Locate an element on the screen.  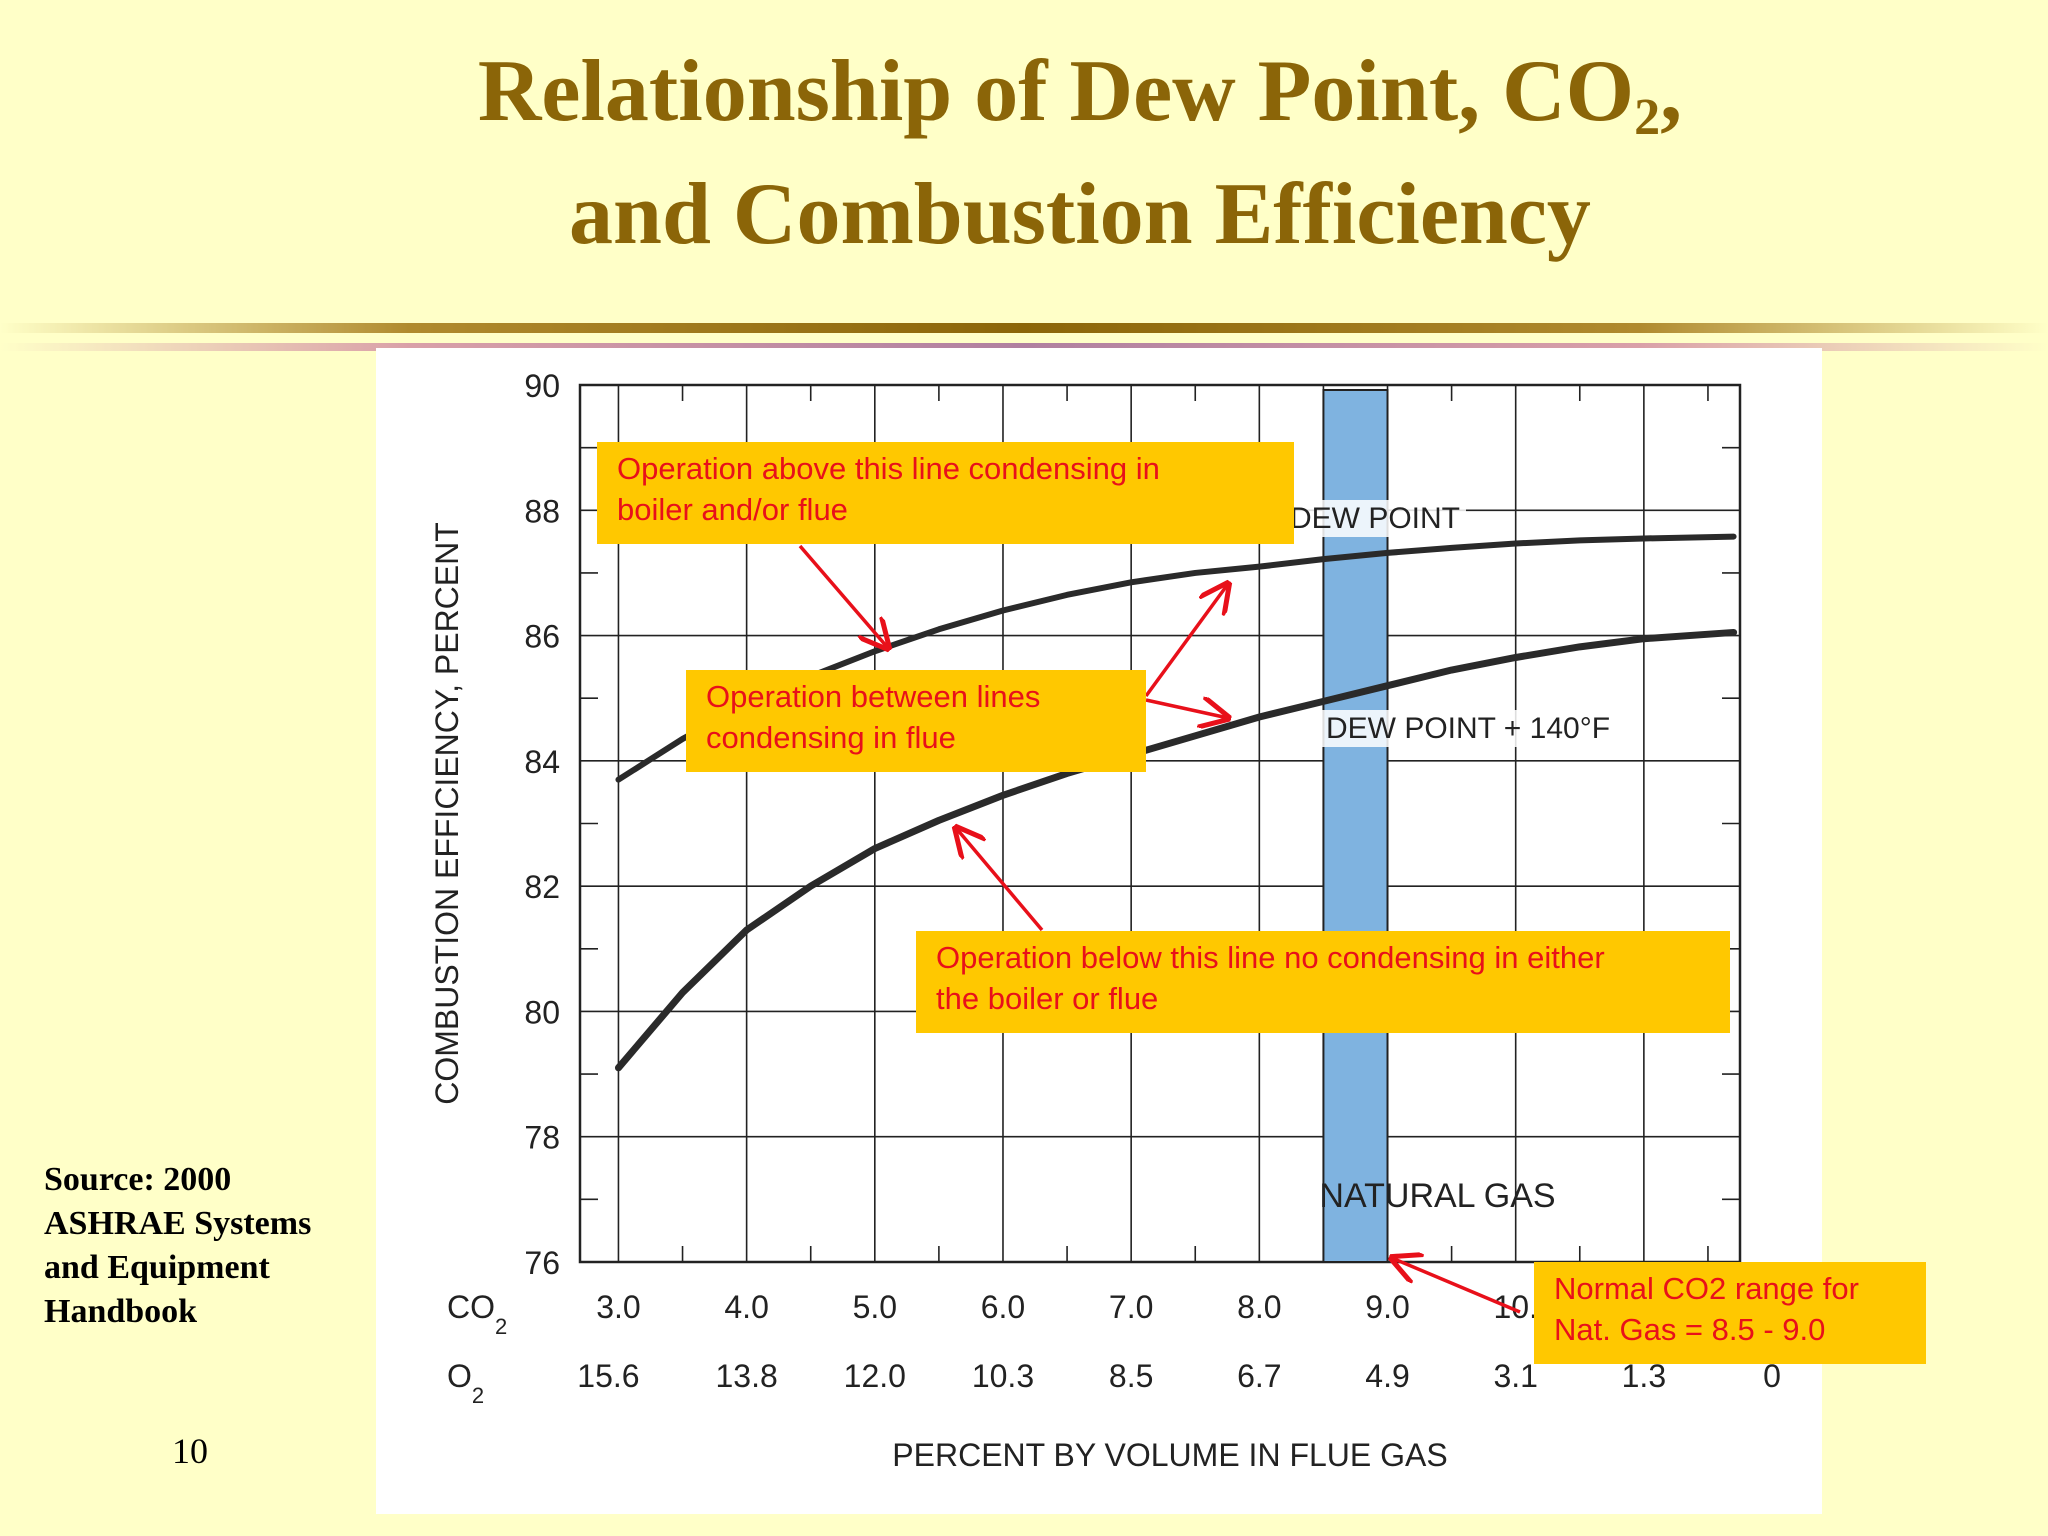
callout-below-box is located at coordinates (1323, 982).